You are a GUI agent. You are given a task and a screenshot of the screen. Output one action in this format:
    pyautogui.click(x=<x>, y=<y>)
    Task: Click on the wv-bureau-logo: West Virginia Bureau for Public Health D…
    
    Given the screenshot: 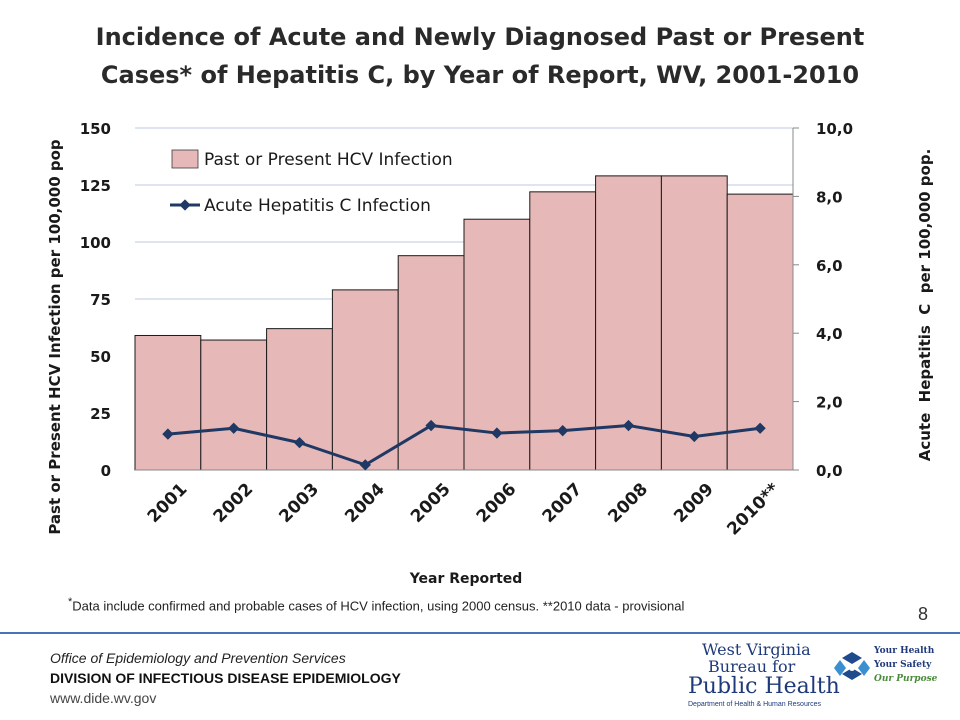 What is the action you would take?
    pyautogui.click(x=813, y=674)
    